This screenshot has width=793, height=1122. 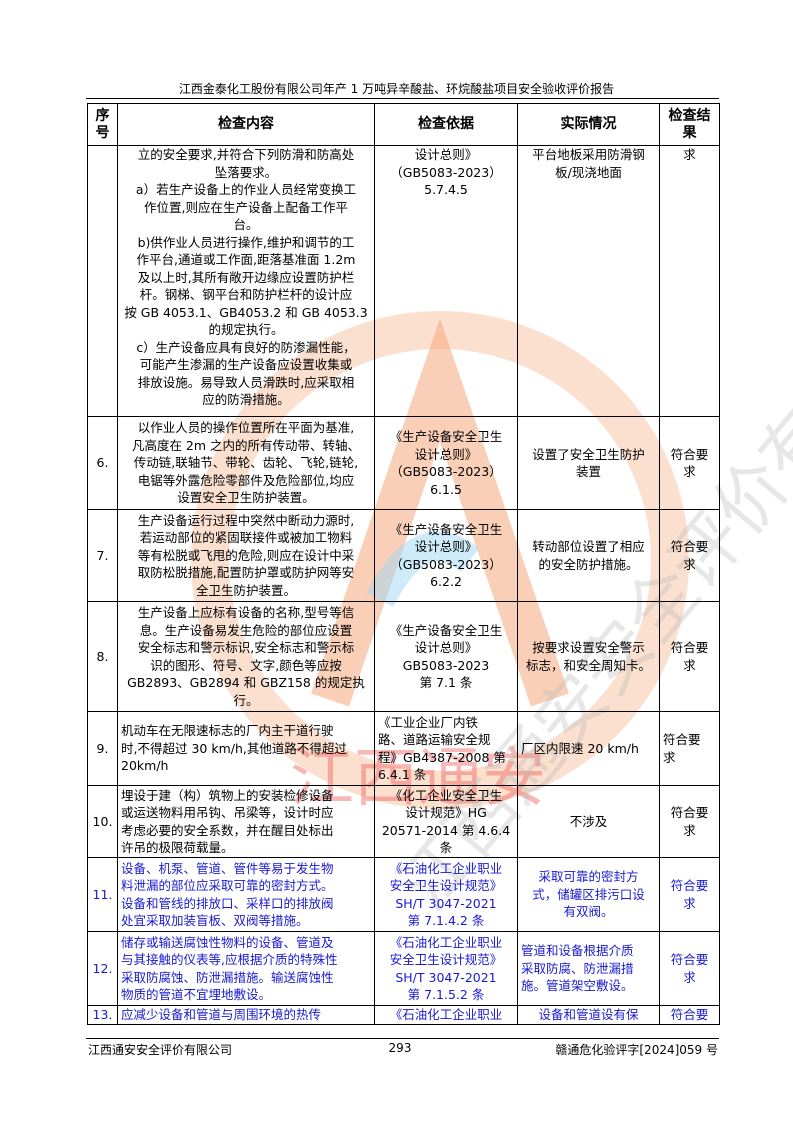 What do you see at coordinates (102, 656) in the screenshot?
I see `row-no: 8.` at bounding box center [102, 656].